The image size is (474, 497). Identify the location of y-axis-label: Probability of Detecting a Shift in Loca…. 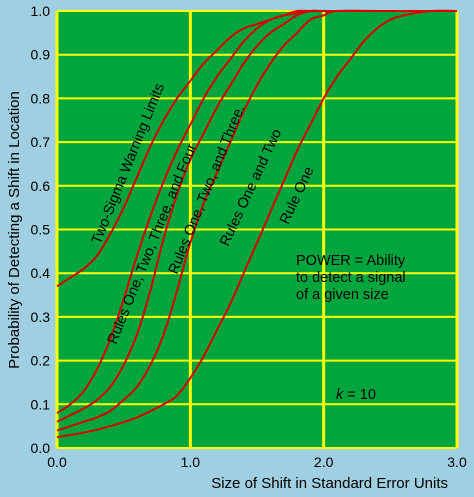
(14, 230).